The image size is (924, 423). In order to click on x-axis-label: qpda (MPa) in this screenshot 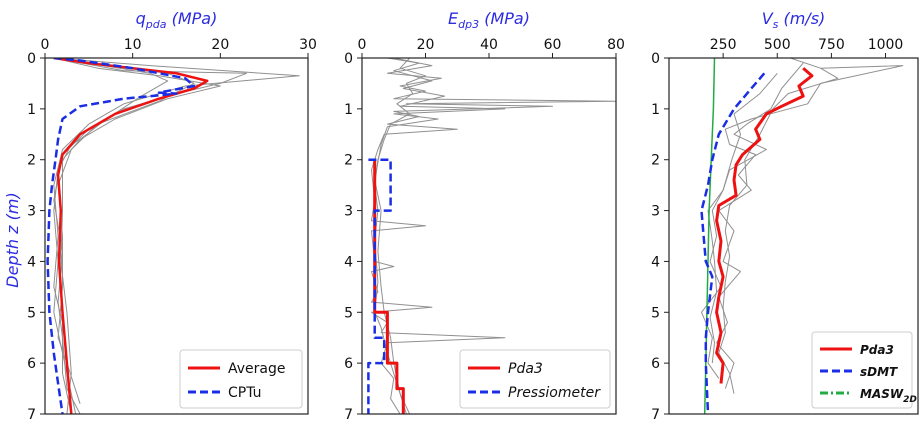, I will do `click(177, 20)`.